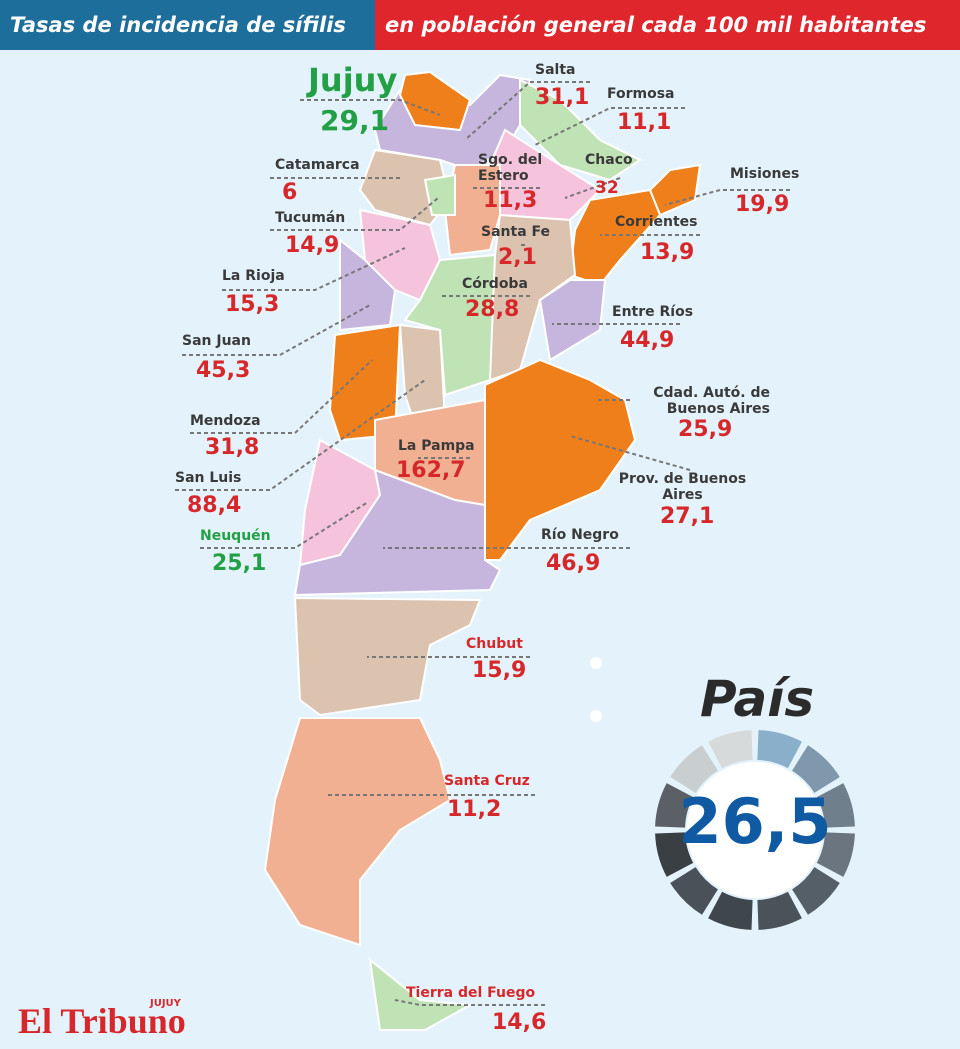 This screenshot has height=1049, width=960. What do you see at coordinates (516, 232) in the screenshot?
I see `province-name: Santa Fe` at bounding box center [516, 232].